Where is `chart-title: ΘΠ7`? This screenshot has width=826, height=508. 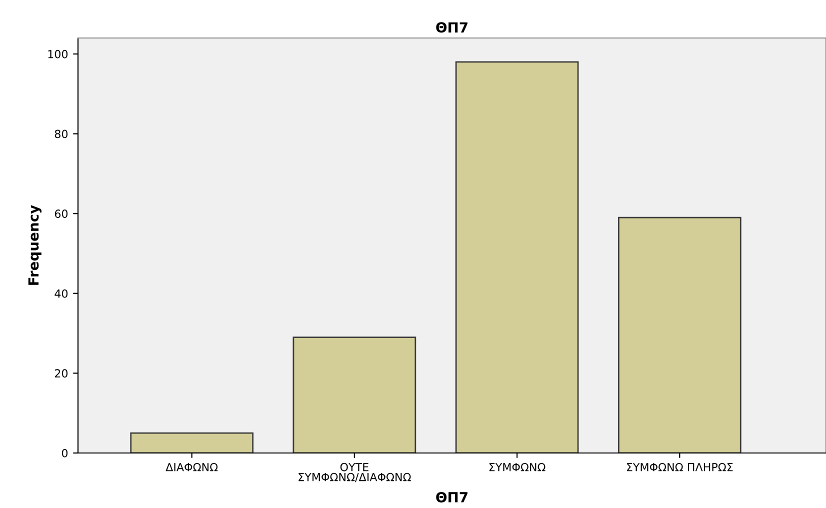
chart-title: ΘΠ7 is located at coordinates (452, 27).